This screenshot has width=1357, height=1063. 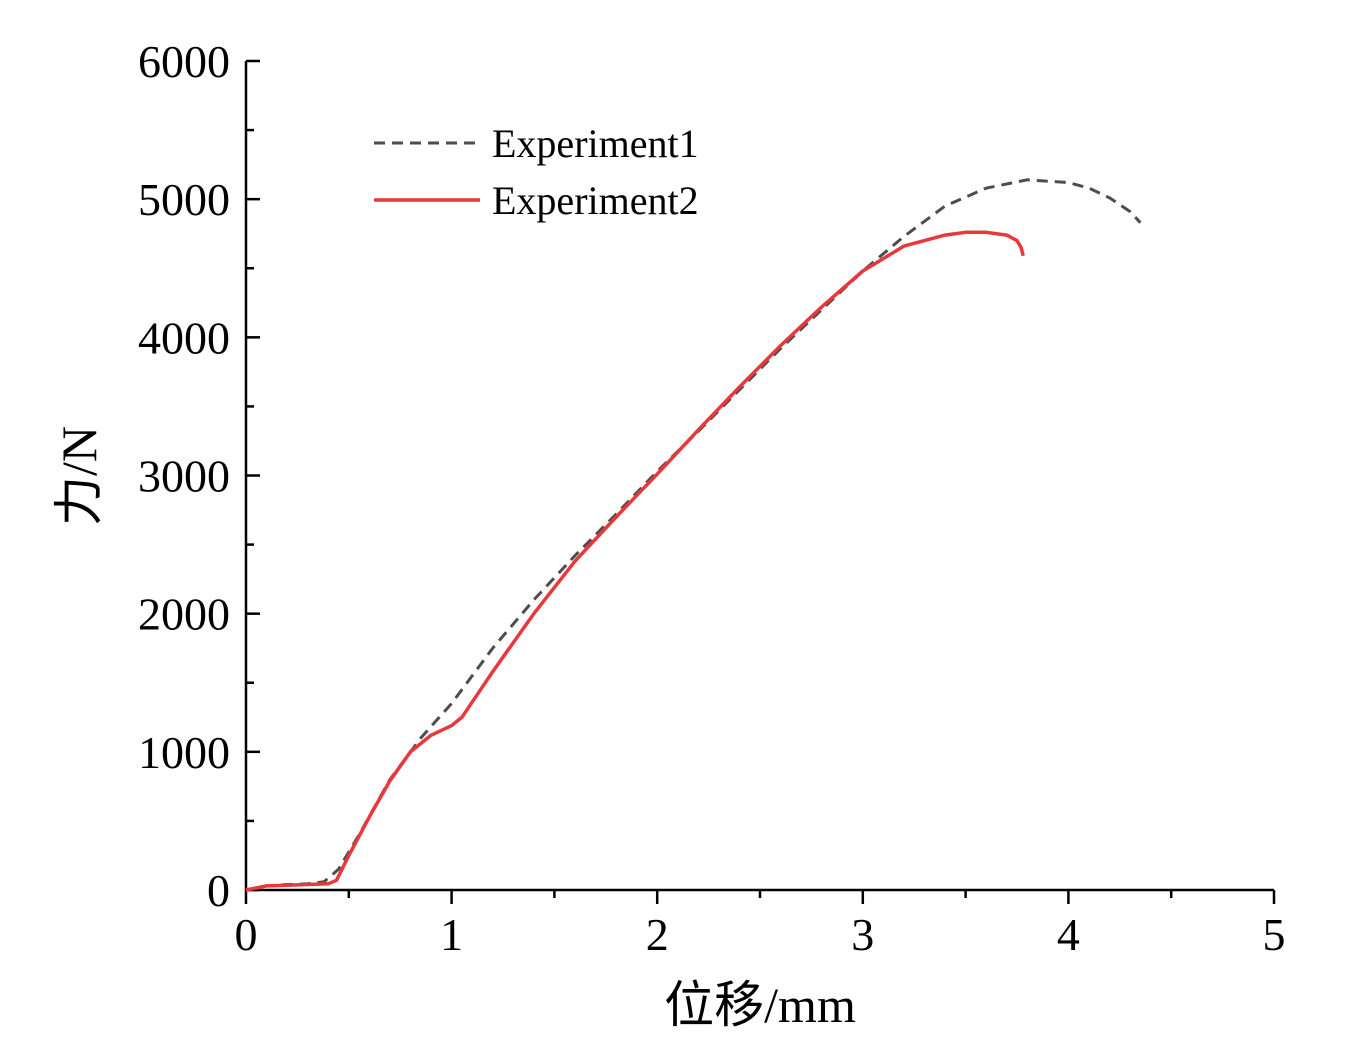 What do you see at coordinates (1274, 934) in the screenshot?
I see `x-tick-label: 5` at bounding box center [1274, 934].